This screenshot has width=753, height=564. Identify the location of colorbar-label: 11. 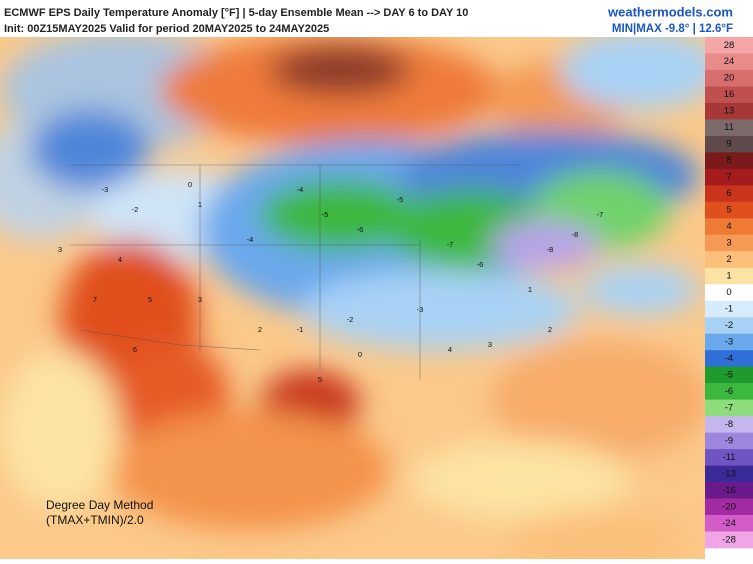
(729, 127).